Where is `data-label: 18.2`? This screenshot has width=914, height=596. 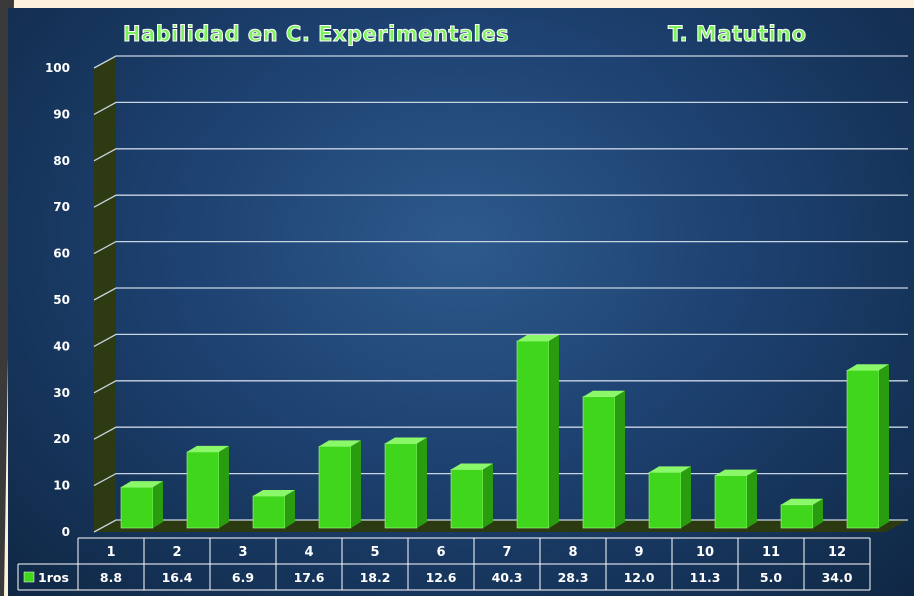
data-label: 18.2 is located at coordinates (375, 577).